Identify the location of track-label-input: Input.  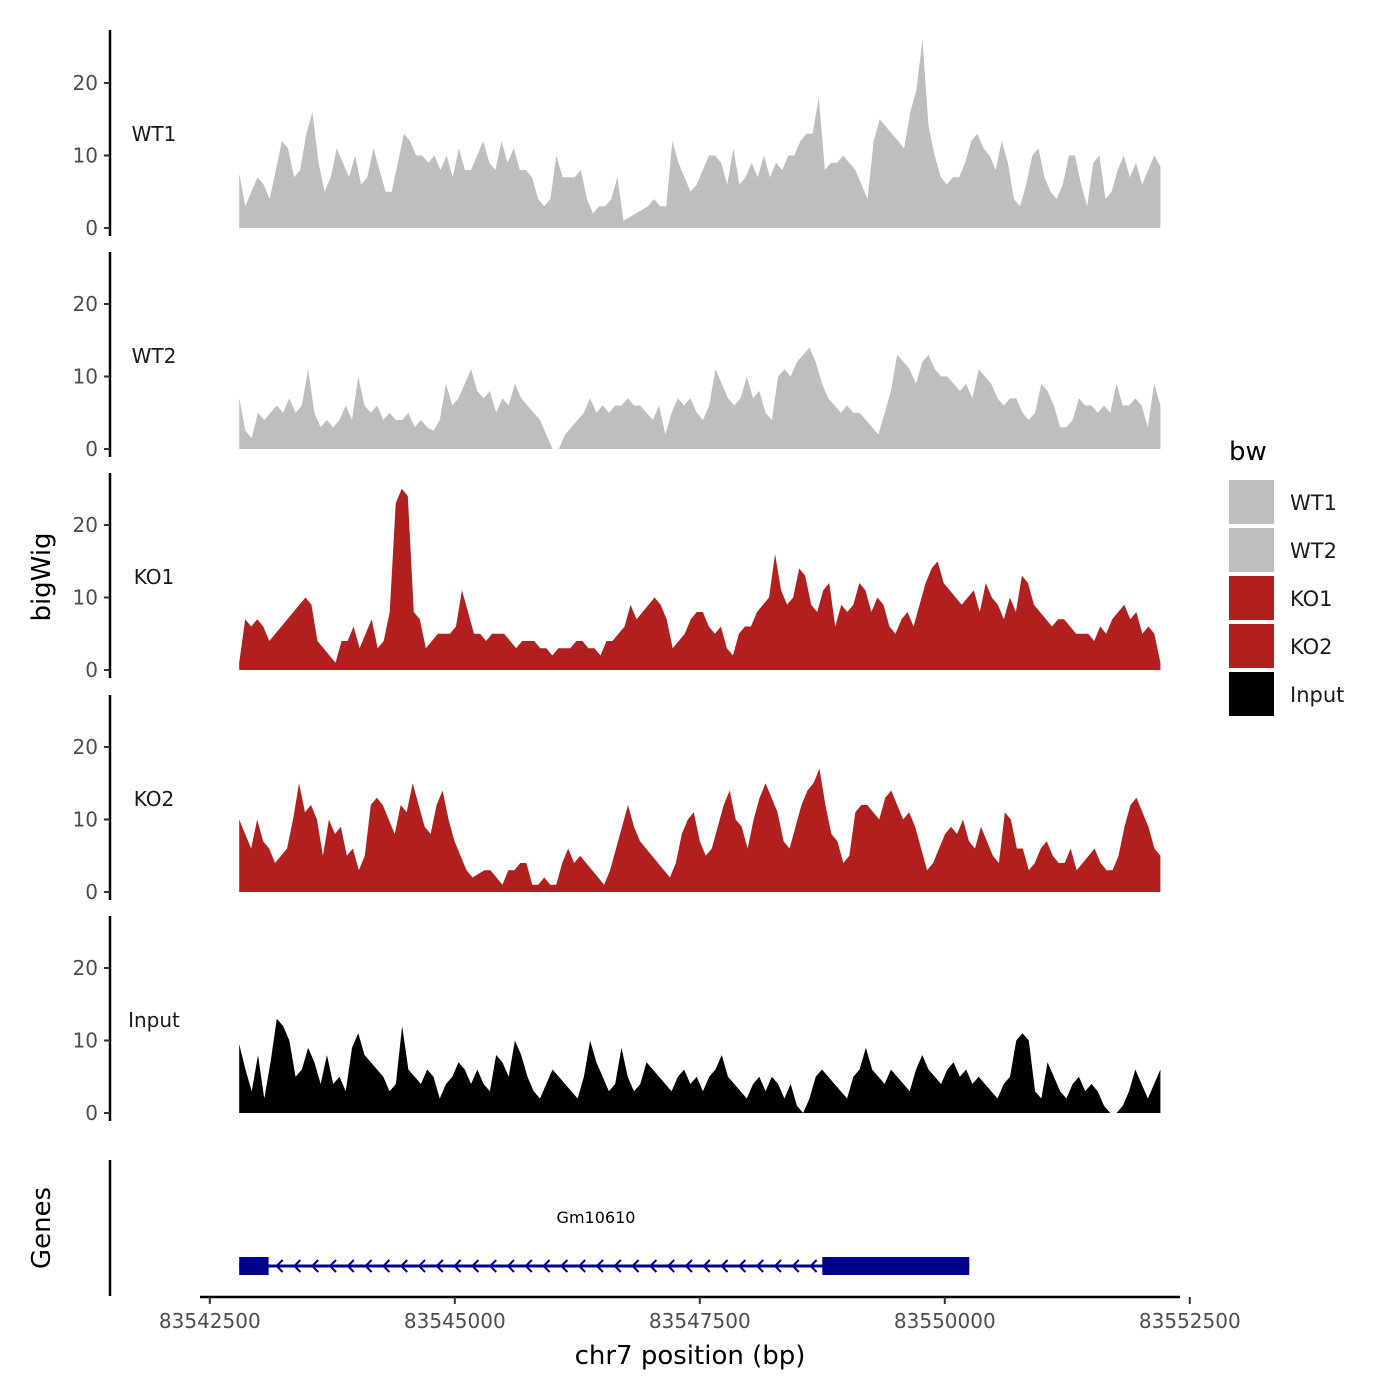
(154, 1020).